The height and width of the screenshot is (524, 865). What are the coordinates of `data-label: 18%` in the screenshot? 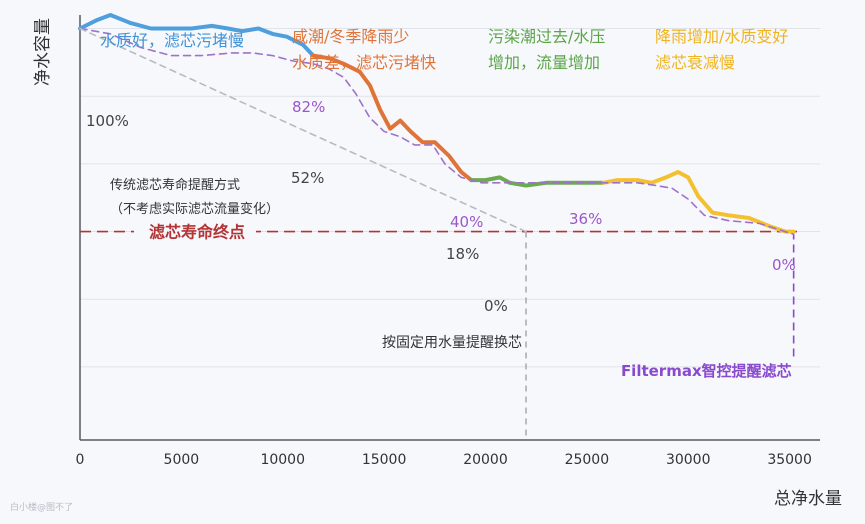 It's located at (462, 254).